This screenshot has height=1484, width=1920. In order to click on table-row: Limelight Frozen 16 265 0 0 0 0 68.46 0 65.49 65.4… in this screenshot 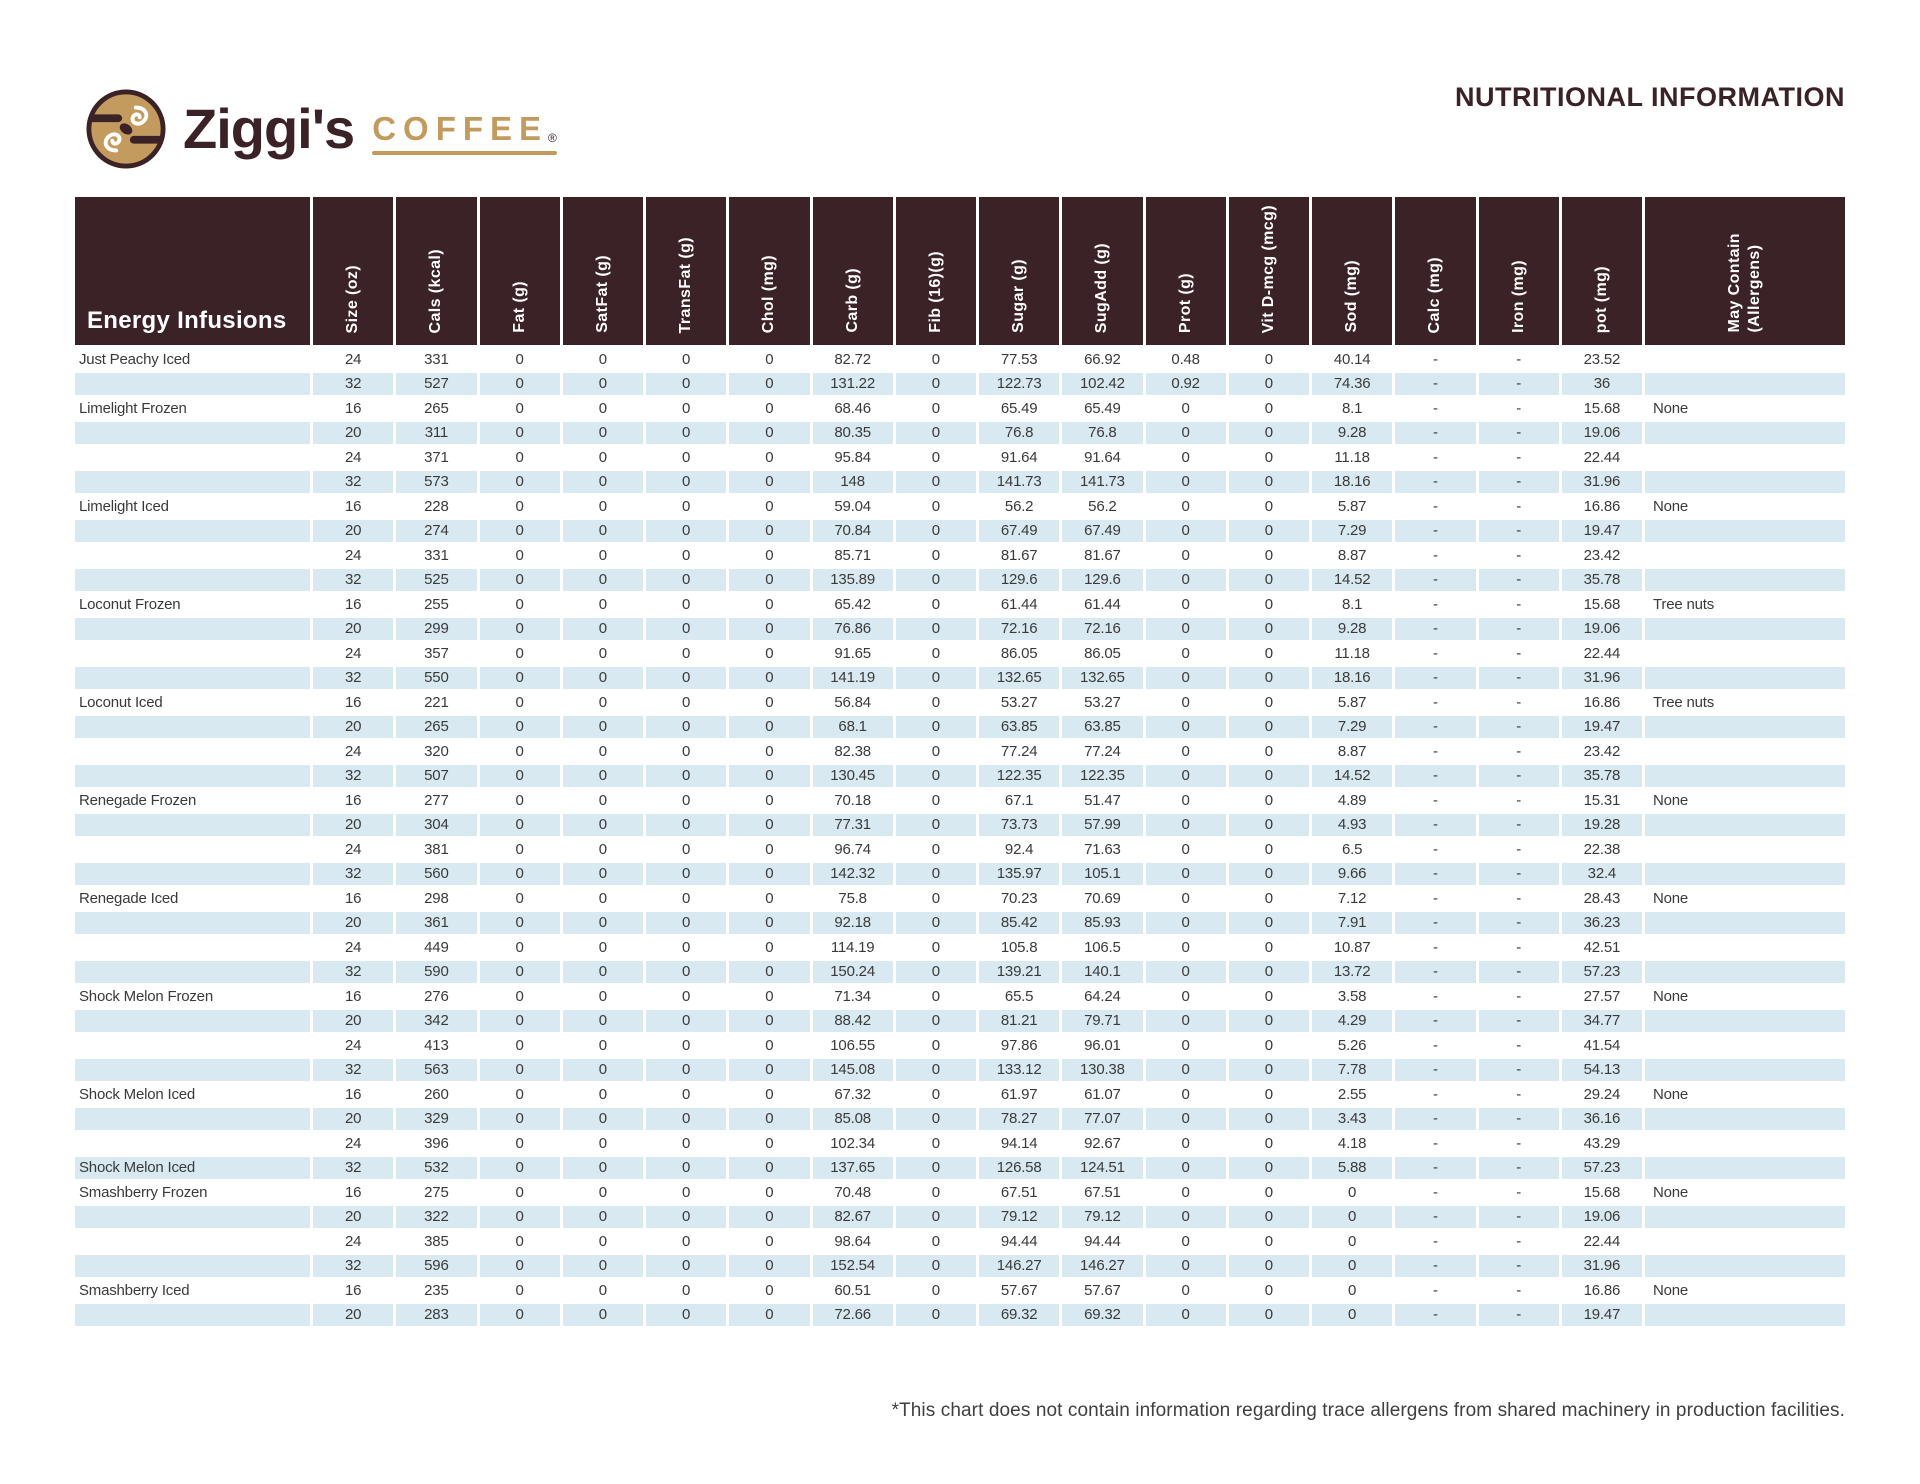, I will do `click(960, 408)`.